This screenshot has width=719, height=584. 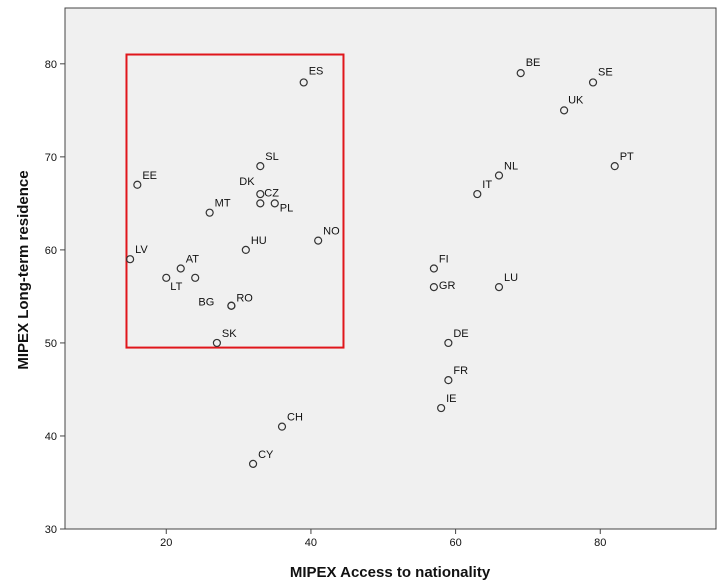 I want to click on x-tick-label: 40, so click(x=311, y=543).